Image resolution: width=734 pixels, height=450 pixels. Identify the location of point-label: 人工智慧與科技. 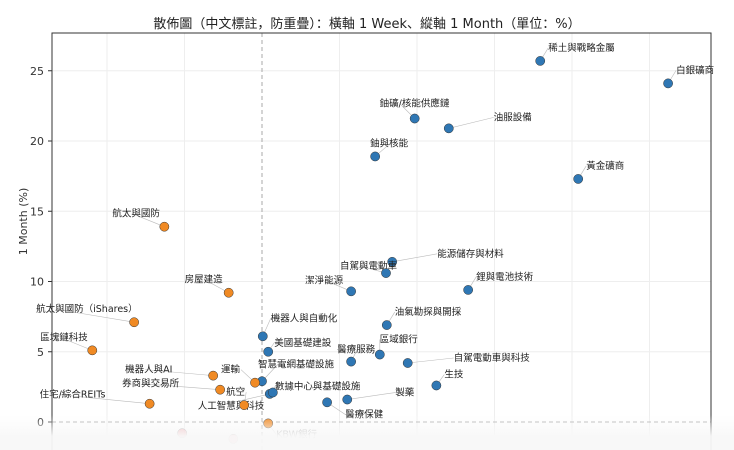
(231, 406).